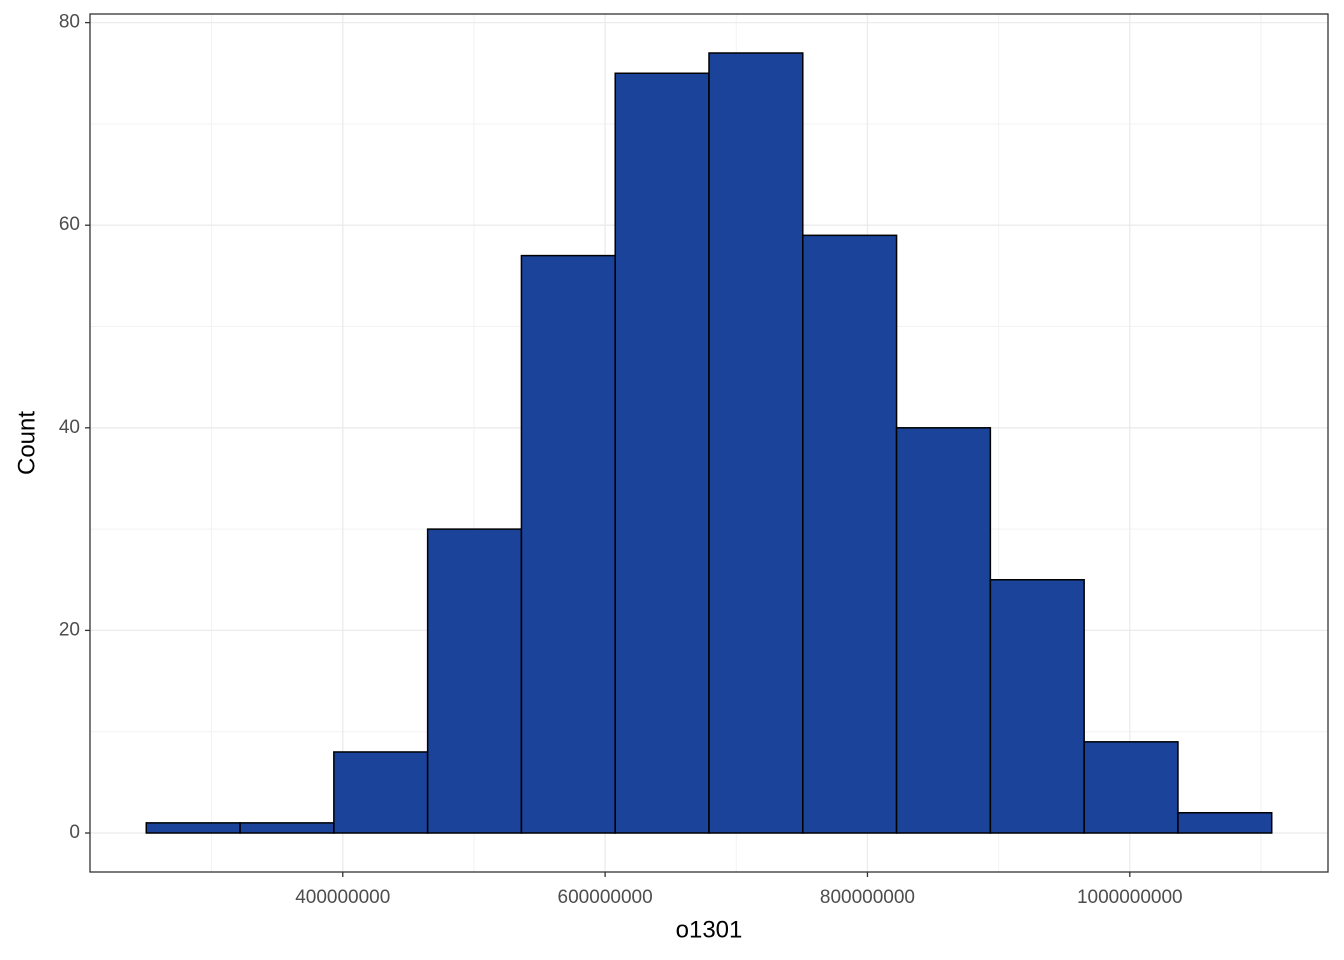 The image size is (1344, 960). I want to click on x-tick-label: 800000000, so click(867, 897).